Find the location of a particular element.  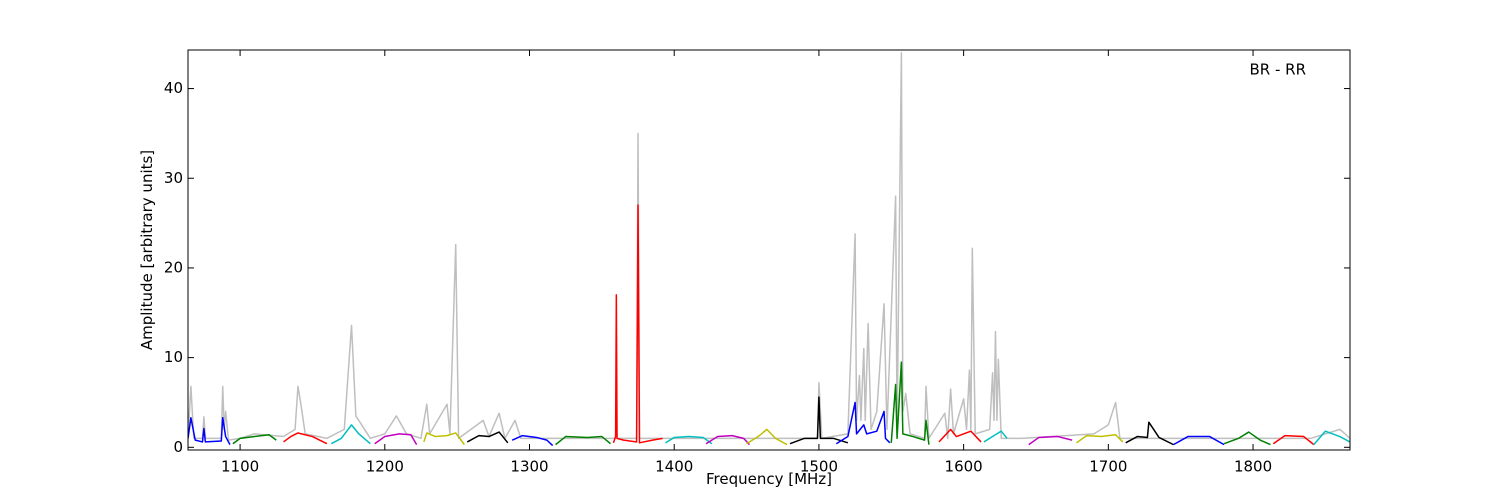

x-tick-label: 1700 is located at coordinates (1108, 467).